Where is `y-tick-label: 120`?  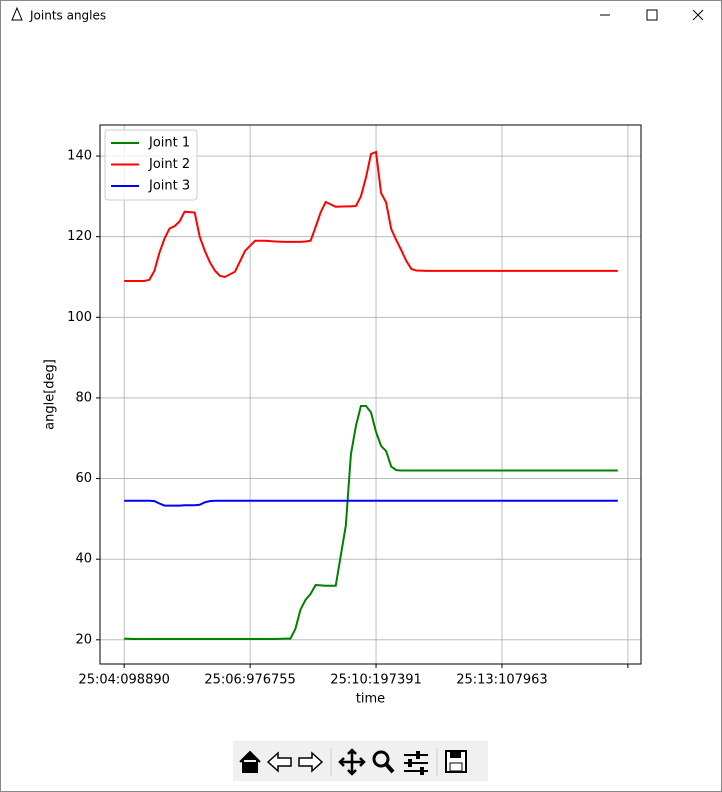
y-tick-label: 120 is located at coordinates (79, 236).